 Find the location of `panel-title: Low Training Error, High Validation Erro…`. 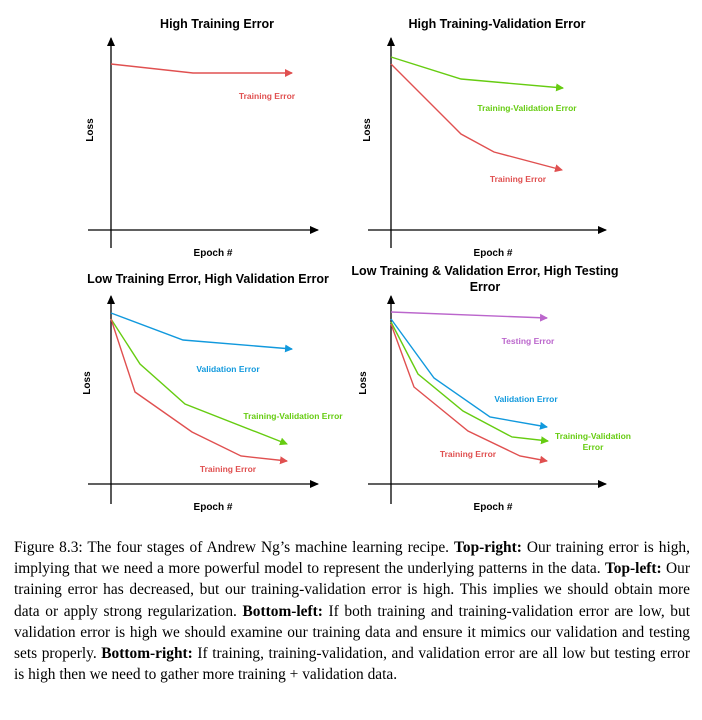

panel-title: Low Training Error, High Validation Erro… is located at coordinates (208, 279).